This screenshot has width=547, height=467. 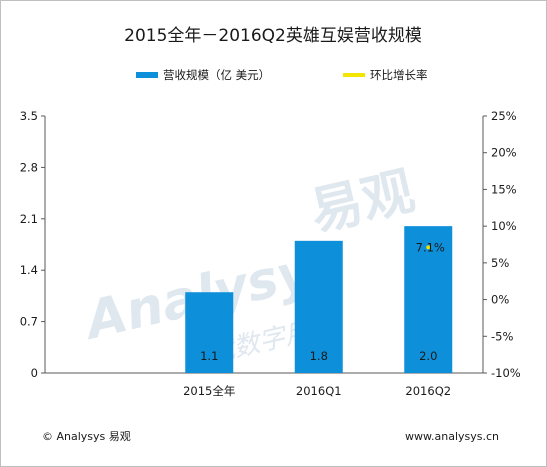 I want to click on bar-value-label: 2.0, so click(x=428, y=356).